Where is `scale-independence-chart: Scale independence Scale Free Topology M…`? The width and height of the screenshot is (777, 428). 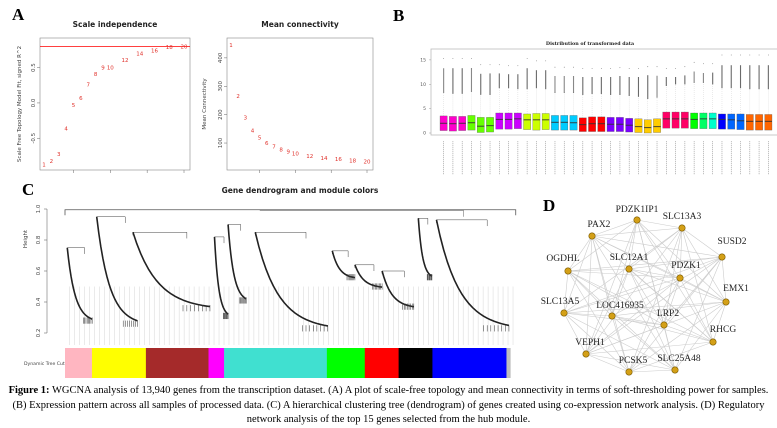 scale-independence-chart: Scale independence Scale Free Topology M… is located at coordinates (104, 96).